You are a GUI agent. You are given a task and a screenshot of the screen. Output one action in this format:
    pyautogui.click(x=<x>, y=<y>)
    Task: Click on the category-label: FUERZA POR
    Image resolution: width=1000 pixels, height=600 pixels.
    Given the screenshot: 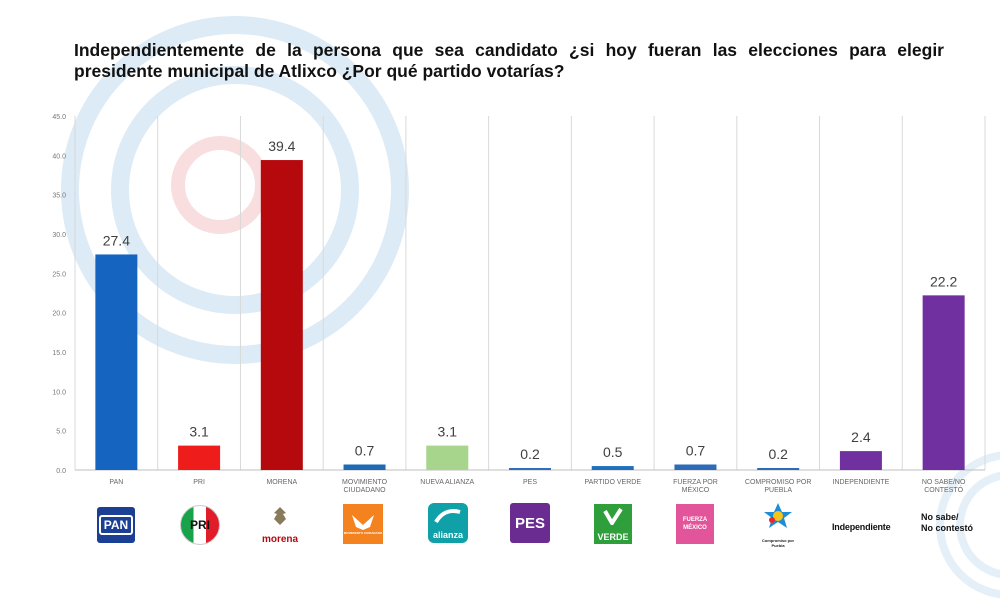 What is the action you would take?
    pyautogui.click(x=695, y=482)
    